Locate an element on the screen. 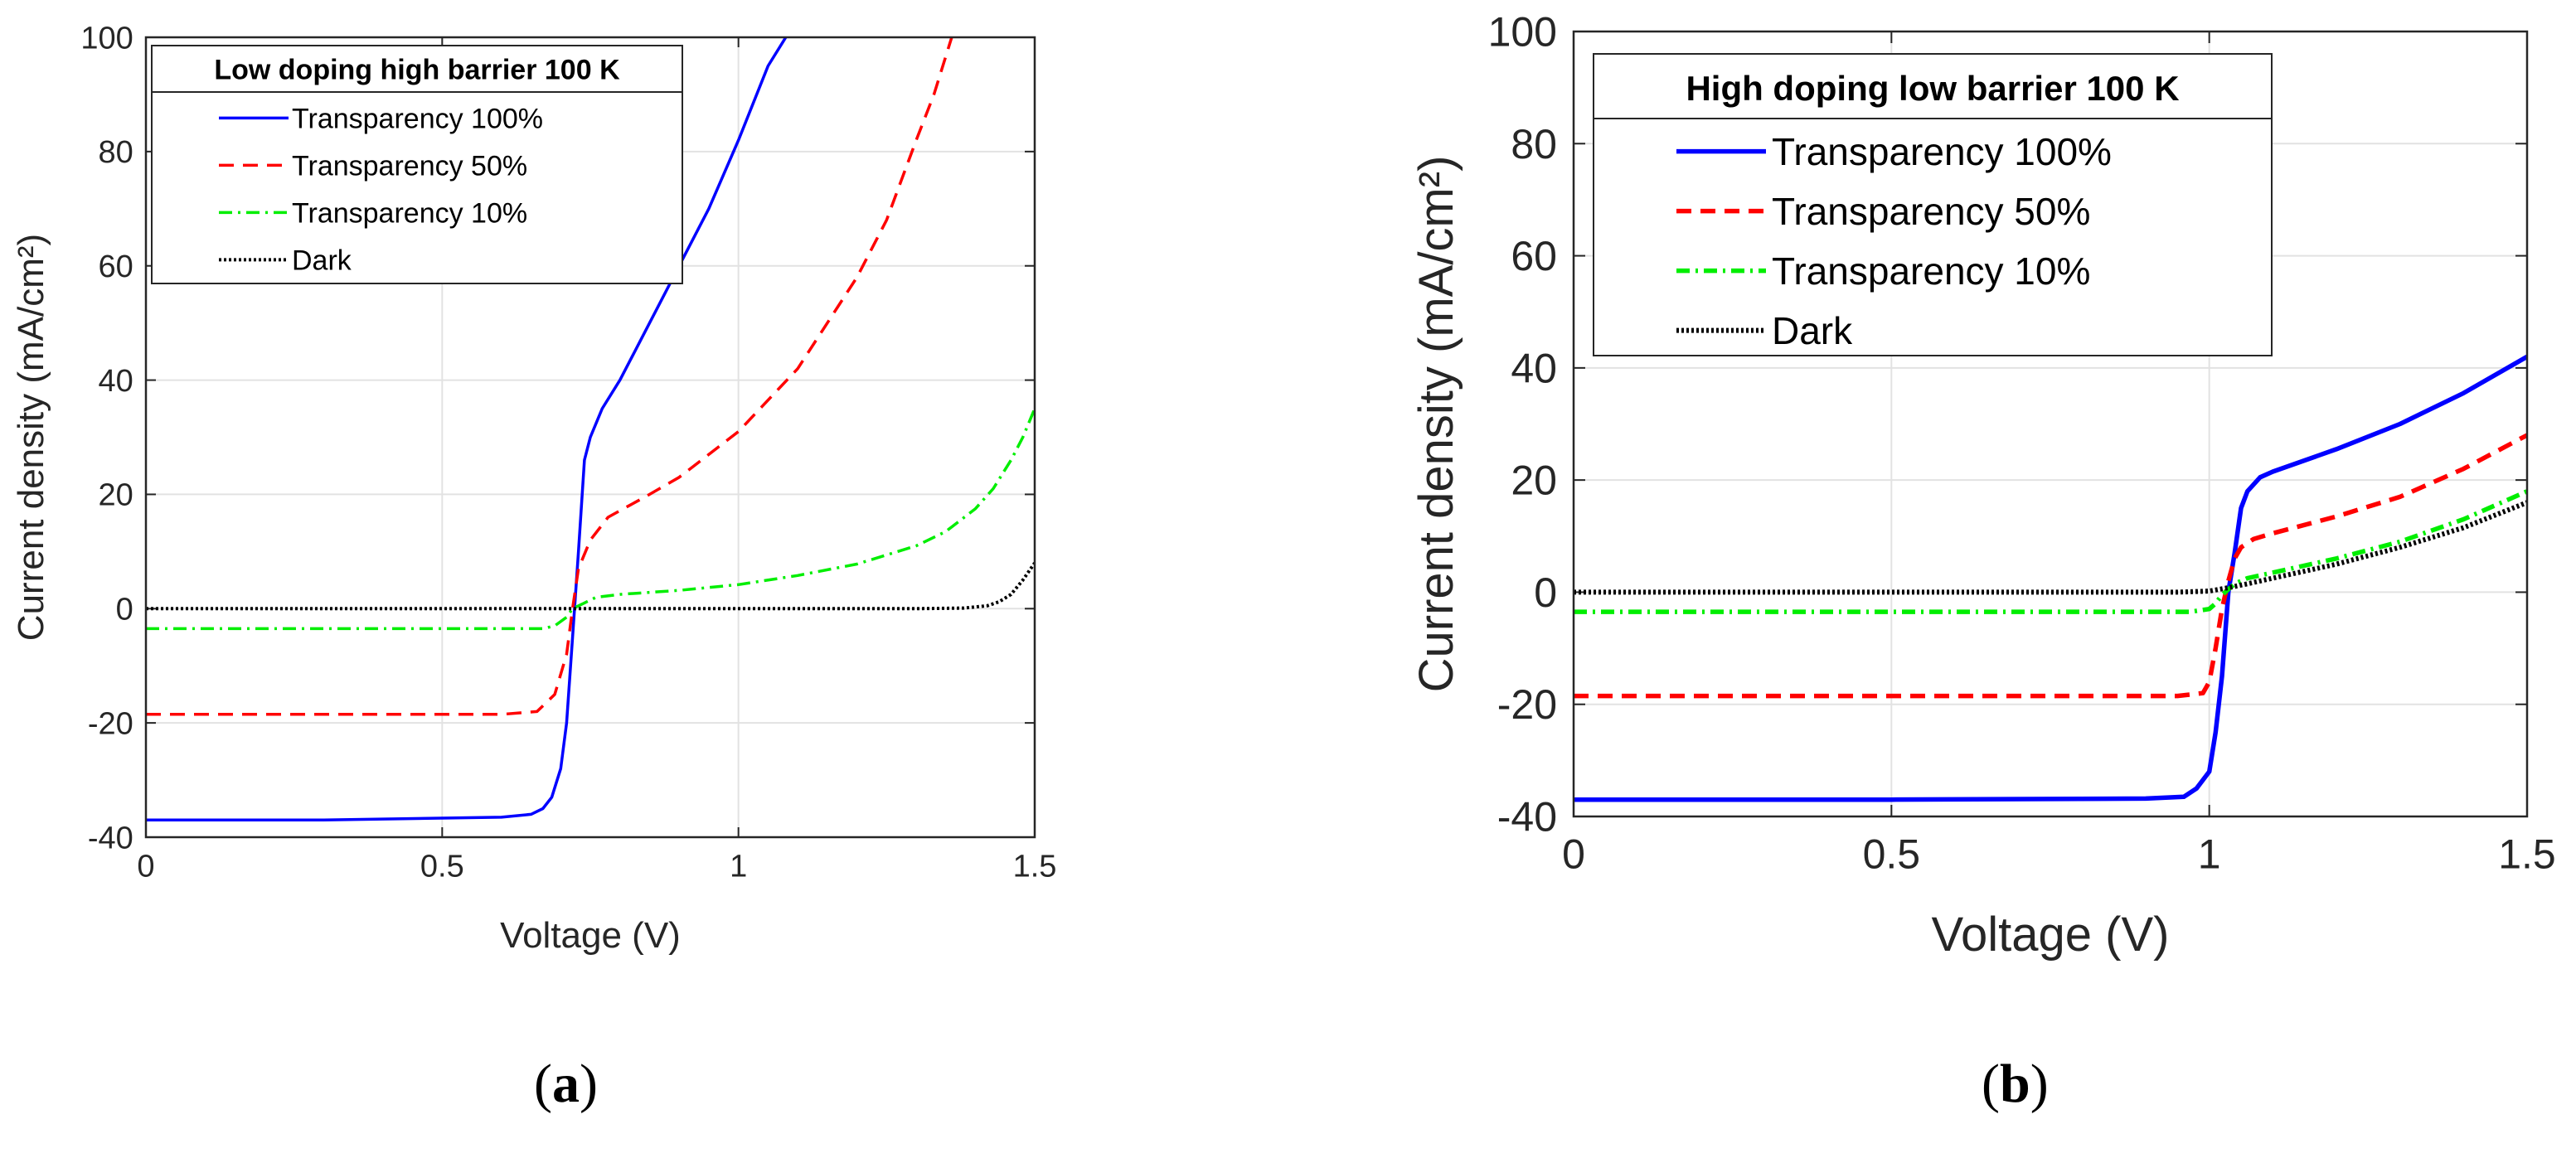 This screenshot has width=2576, height=1153. legend-title: High doping low barrier 100 K is located at coordinates (1932, 88).